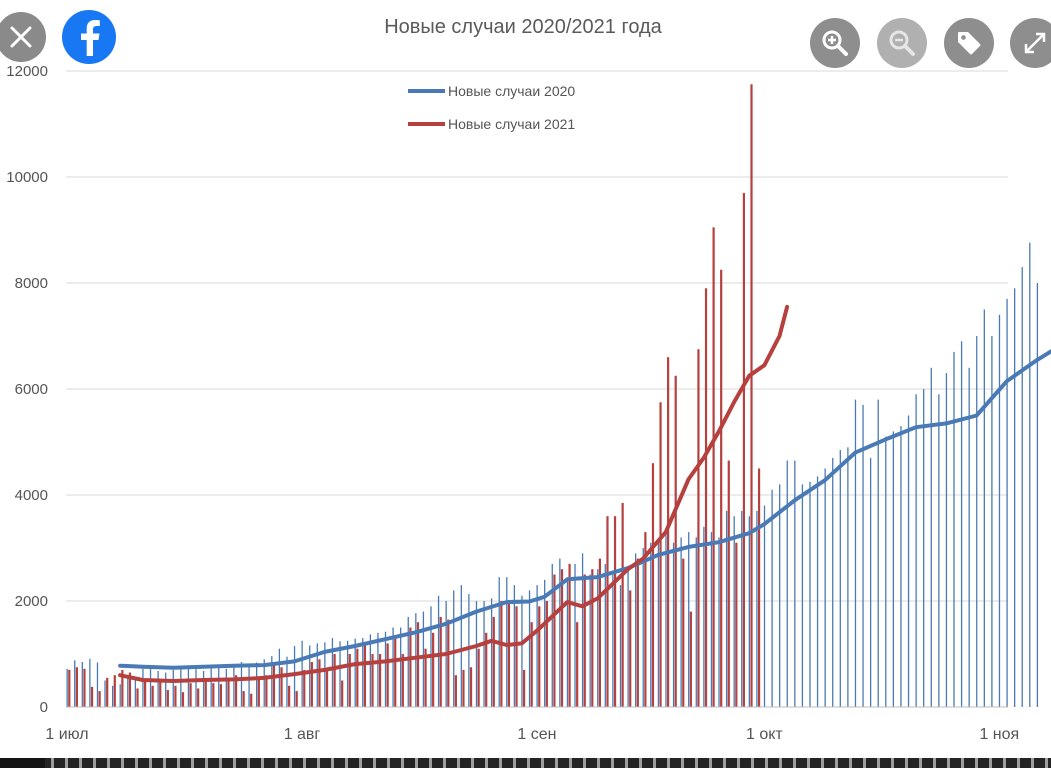  I want to click on y-tick-label: 6000, so click(31, 389).